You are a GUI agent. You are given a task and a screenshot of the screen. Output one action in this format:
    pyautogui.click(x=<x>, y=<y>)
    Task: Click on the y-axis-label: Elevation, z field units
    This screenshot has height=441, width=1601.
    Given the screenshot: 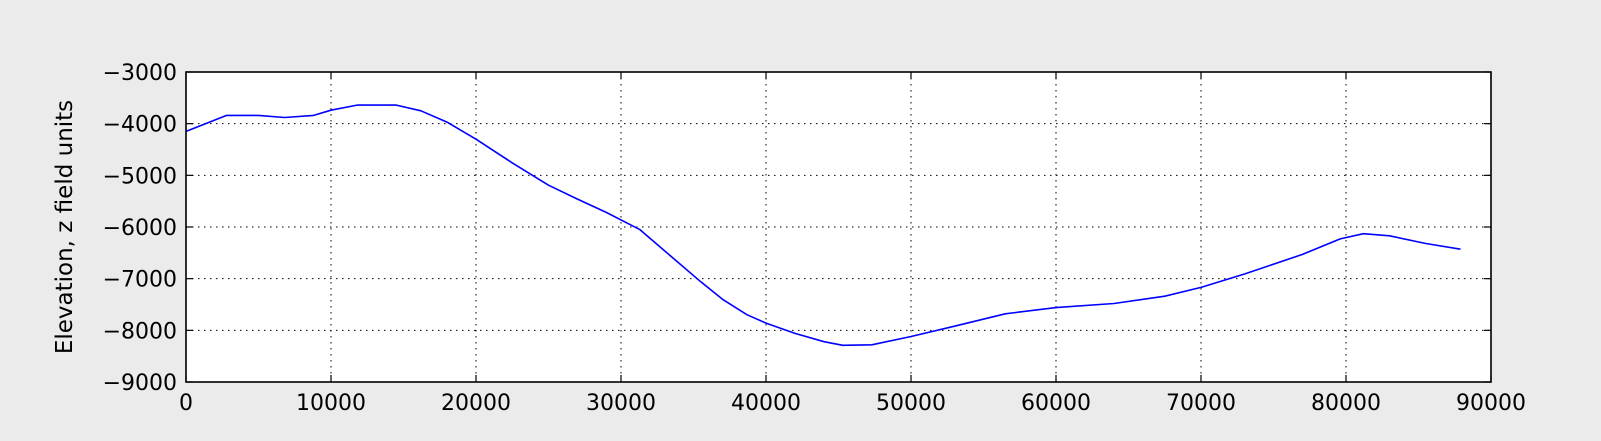 What is the action you would take?
    pyautogui.click(x=65, y=227)
    